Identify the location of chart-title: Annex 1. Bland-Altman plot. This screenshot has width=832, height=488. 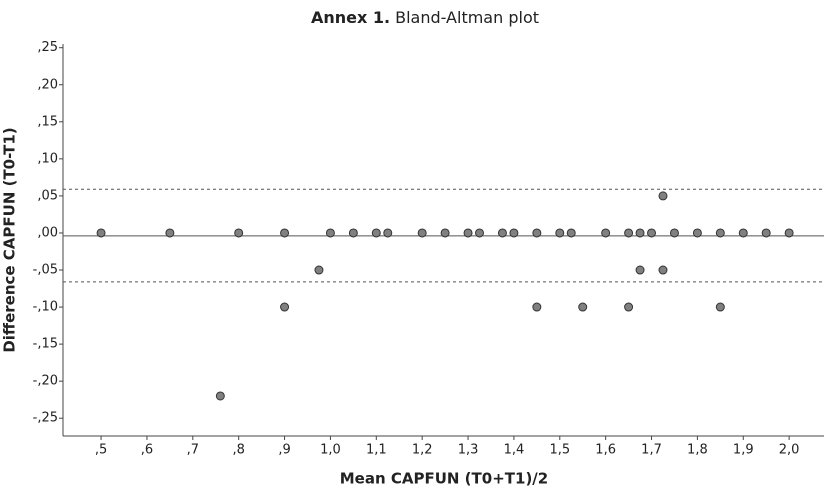
(425, 17).